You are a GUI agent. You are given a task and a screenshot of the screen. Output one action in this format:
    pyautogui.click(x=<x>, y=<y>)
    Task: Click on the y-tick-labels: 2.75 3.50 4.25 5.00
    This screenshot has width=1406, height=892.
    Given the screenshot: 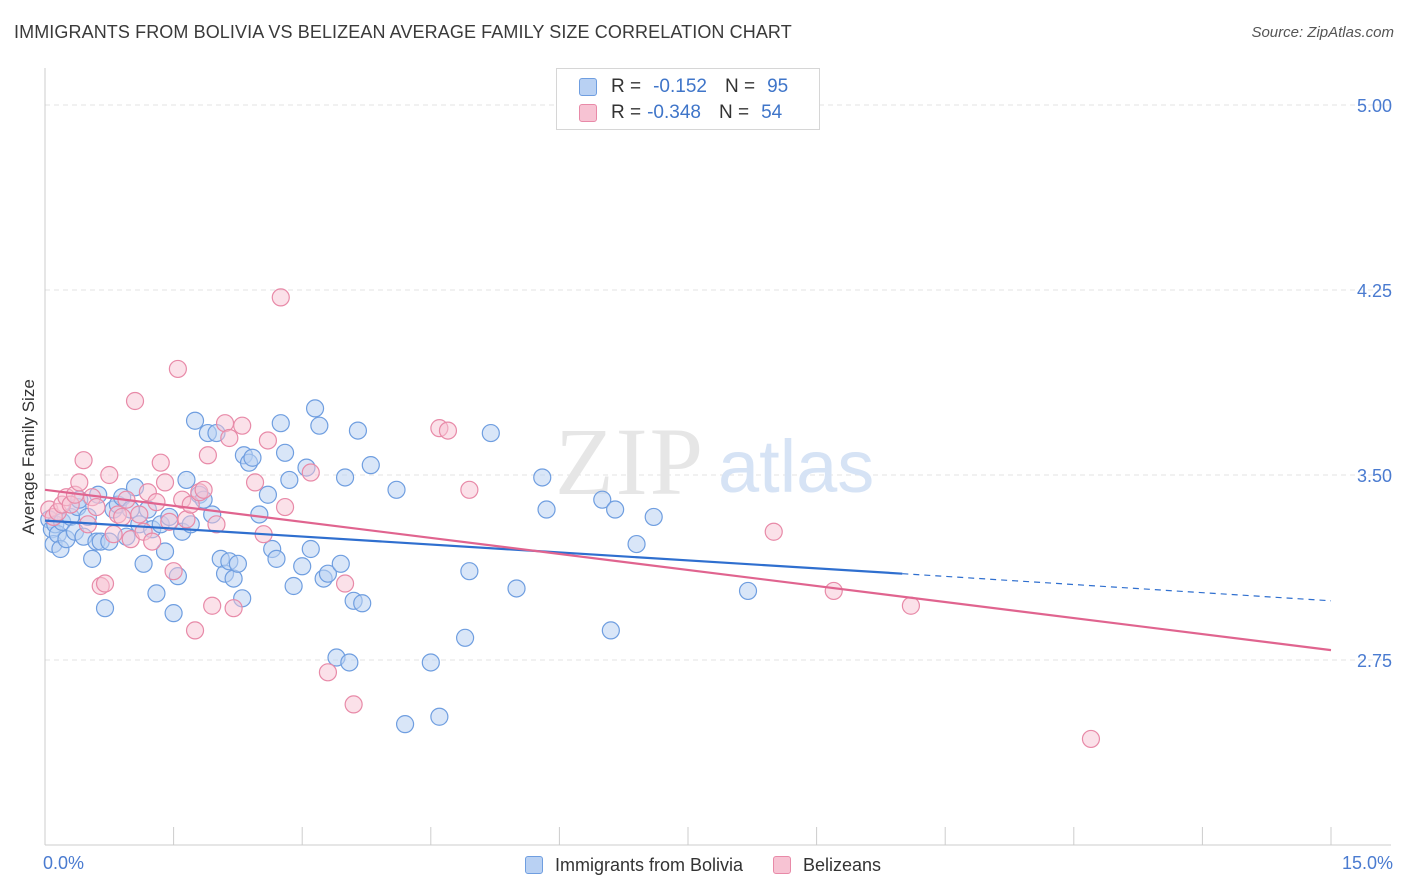 What is the action you would take?
    pyautogui.click(x=1374, y=383)
    